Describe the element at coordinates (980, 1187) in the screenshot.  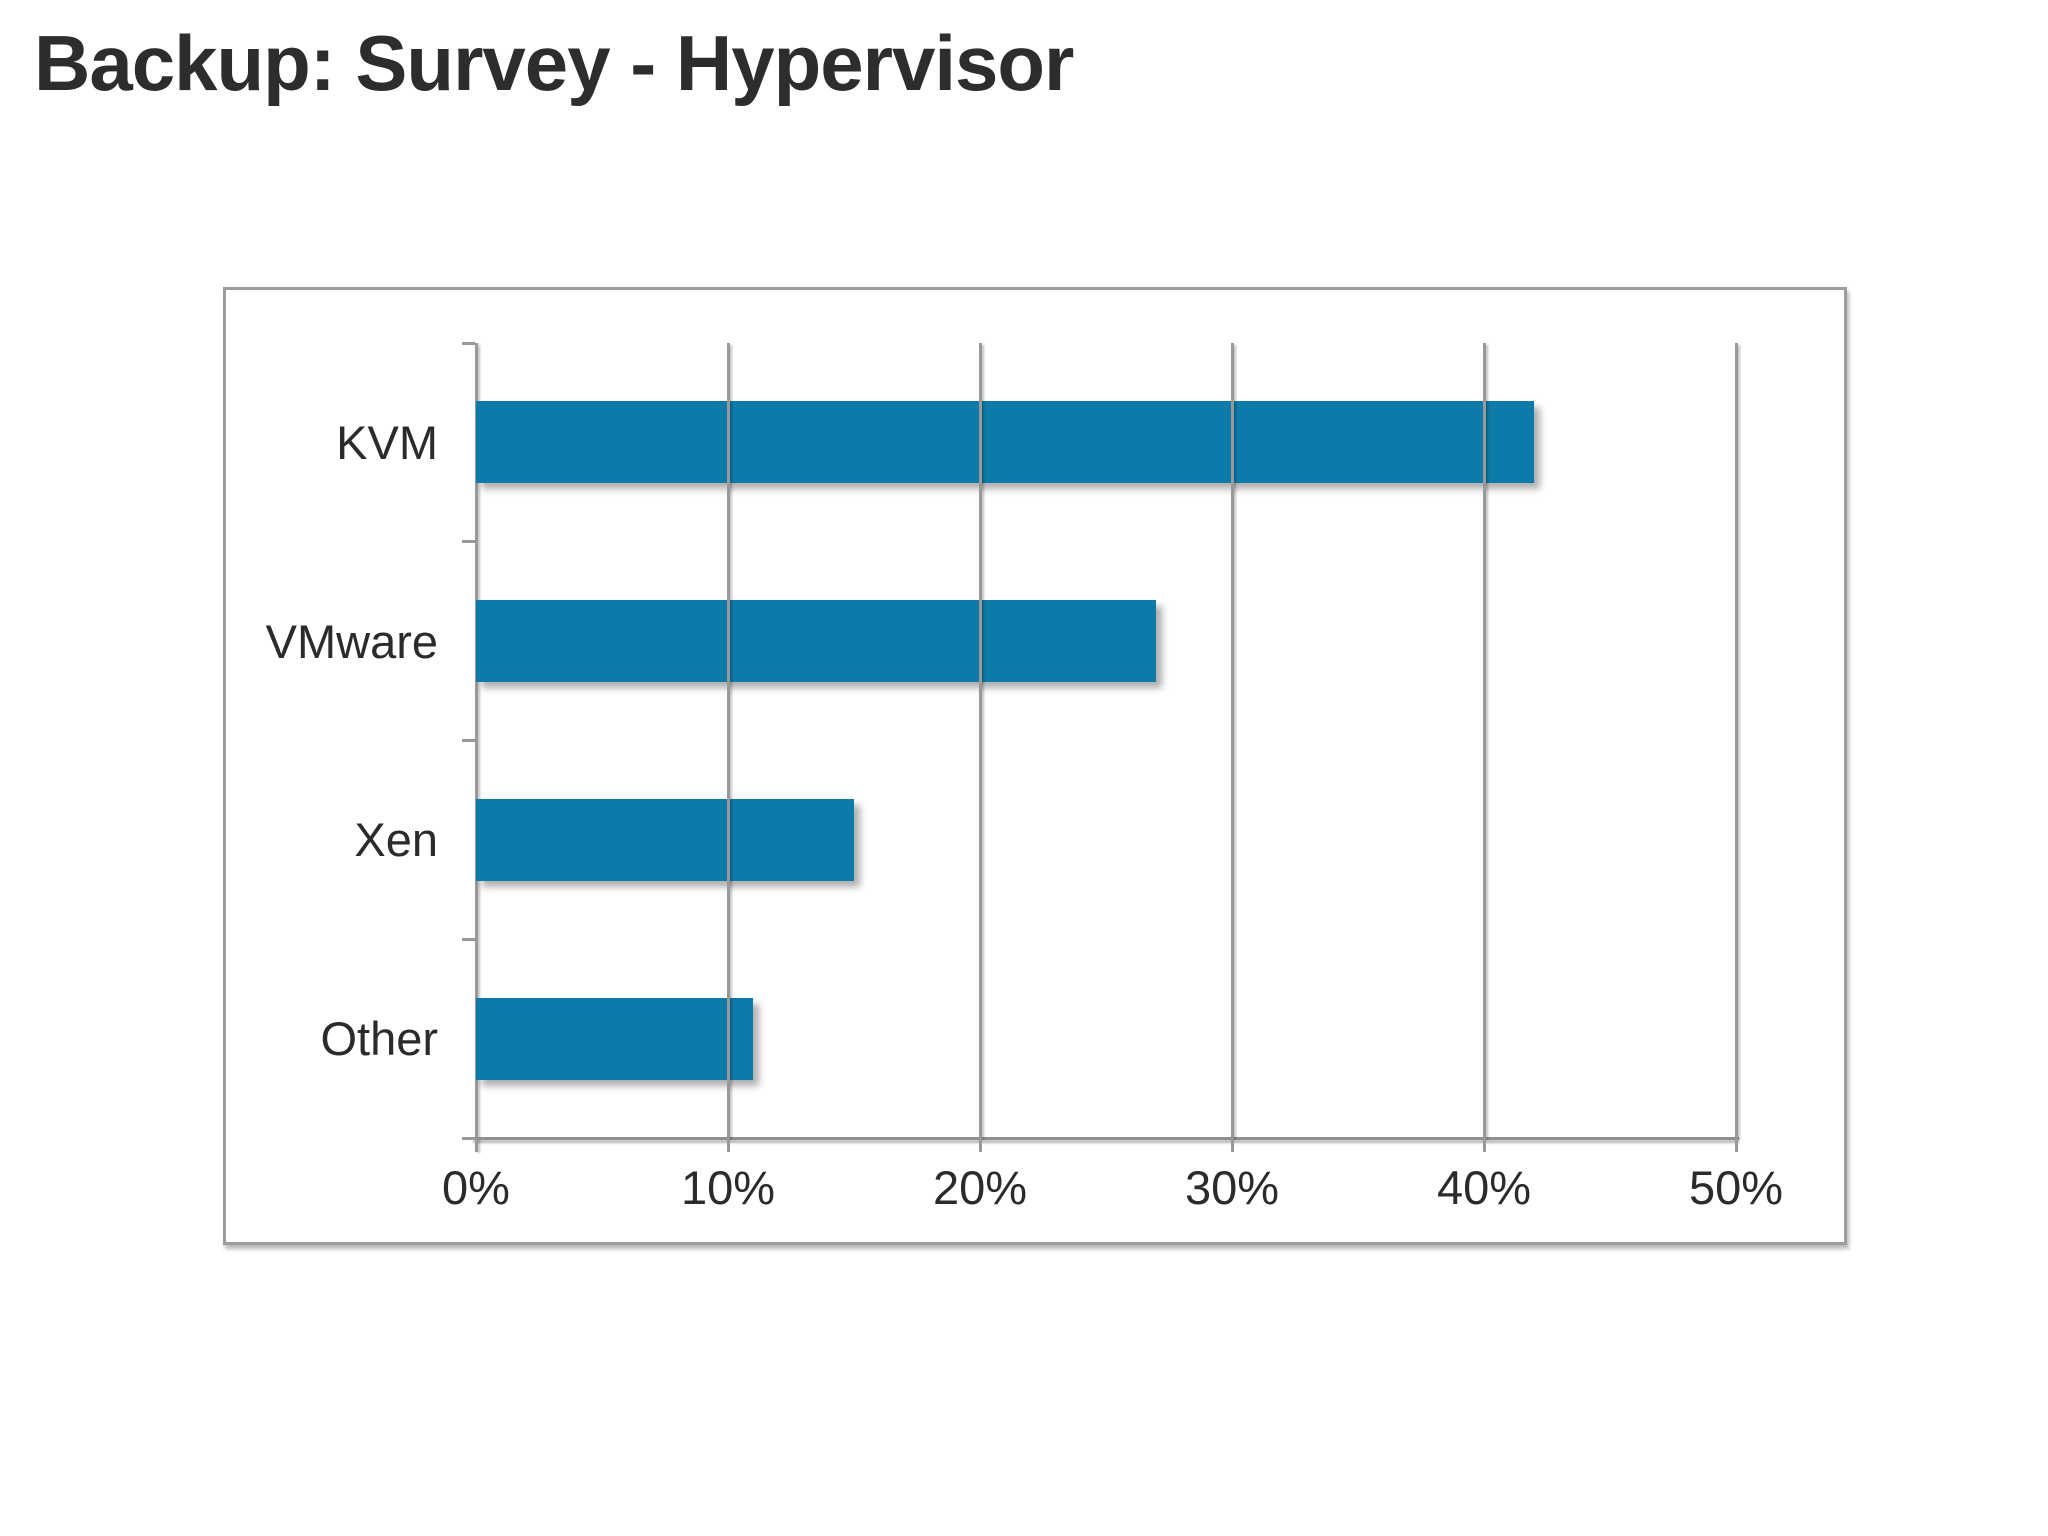
I see `x-tick-label: 20%` at that location.